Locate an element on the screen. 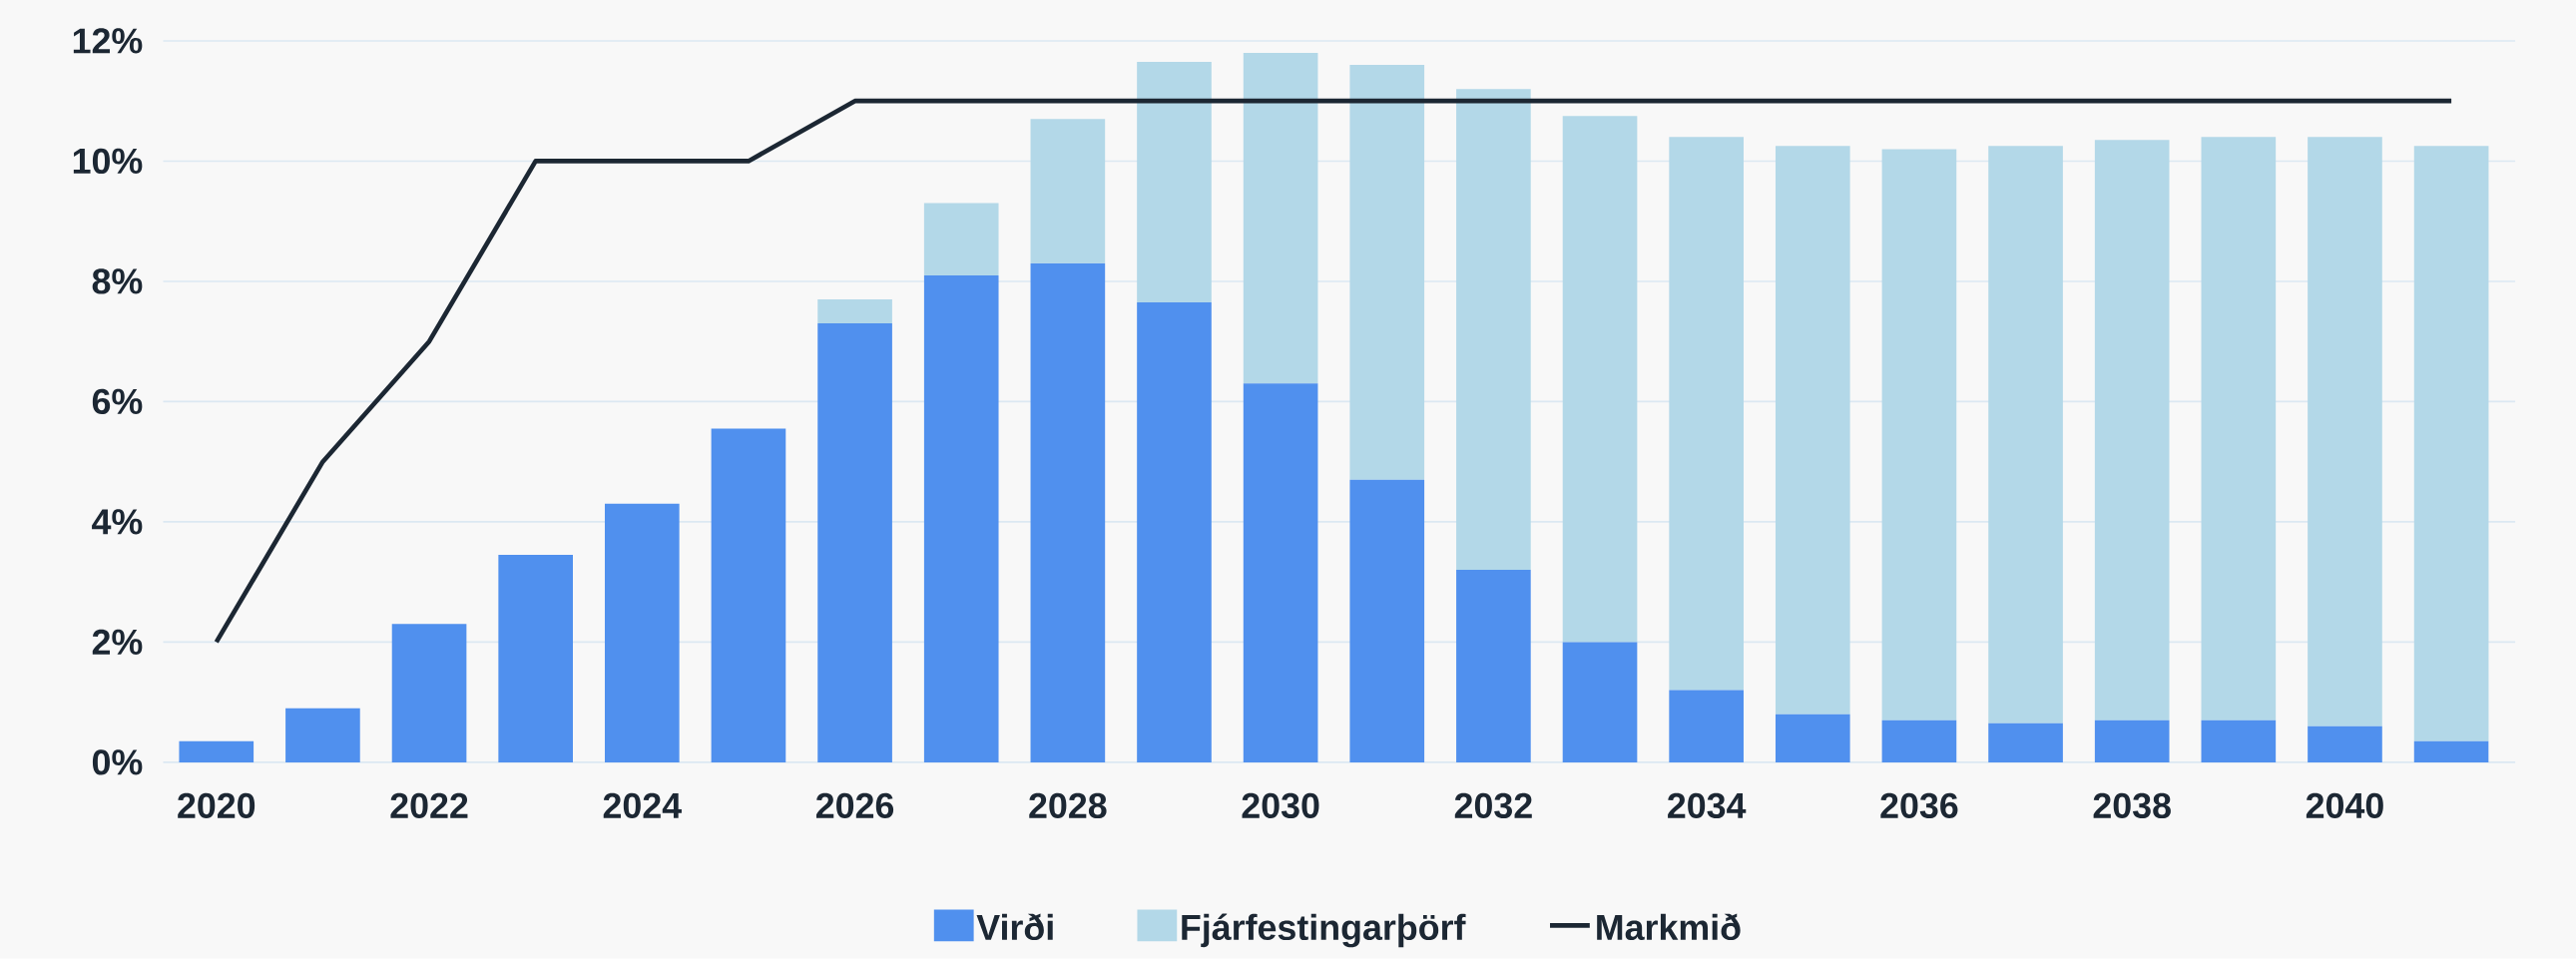 The width and height of the screenshot is (2576, 959). y-tick-label: 2% is located at coordinates (118, 642).